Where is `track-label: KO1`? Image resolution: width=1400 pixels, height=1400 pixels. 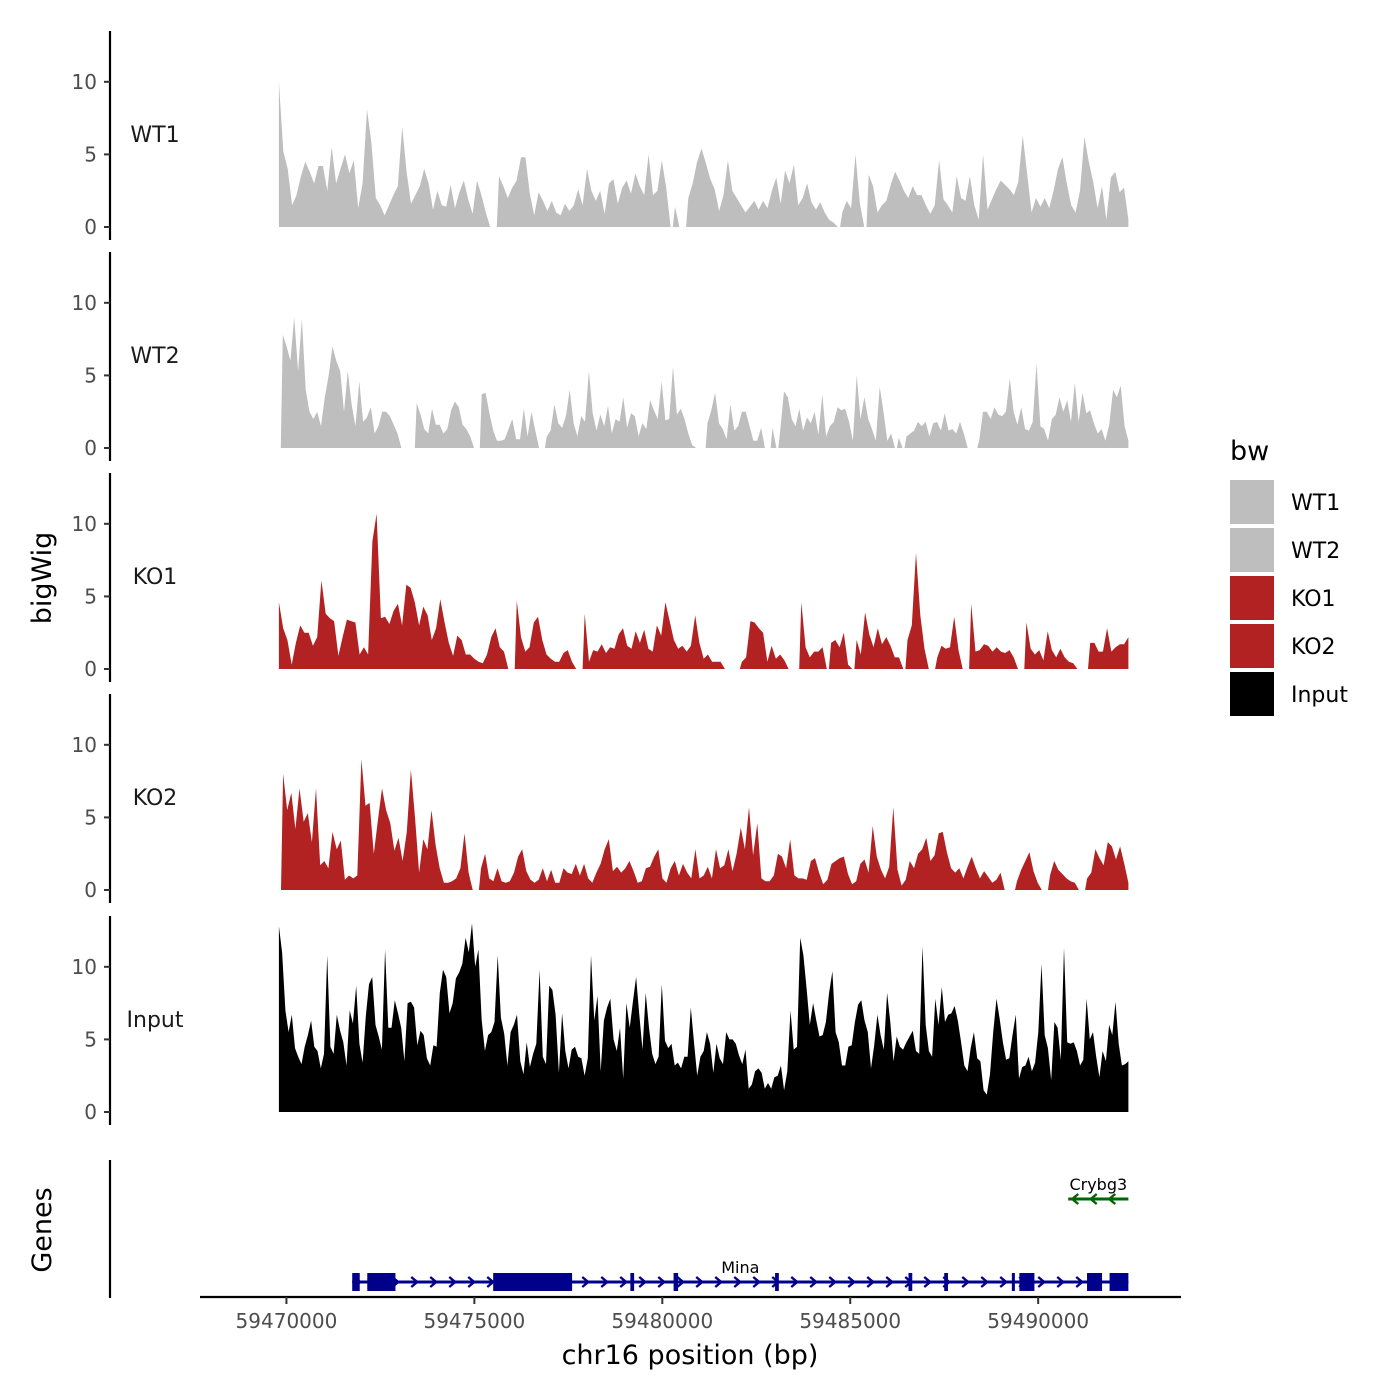 track-label: KO1 is located at coordinates (155, 577).